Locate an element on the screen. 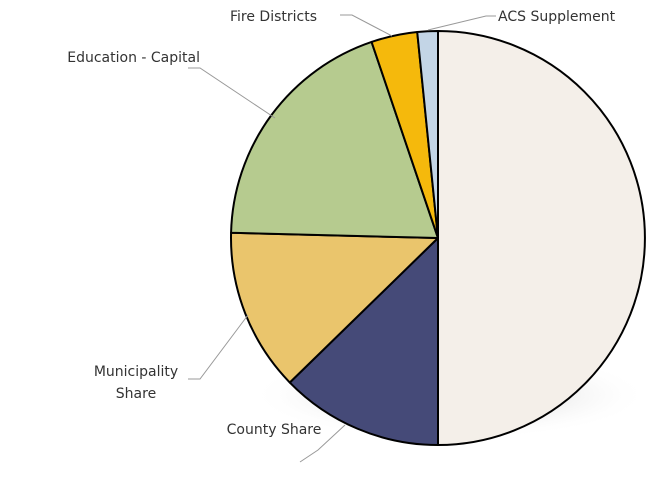  slice-label: ACS Supplement is located at coordinates (557, 17).